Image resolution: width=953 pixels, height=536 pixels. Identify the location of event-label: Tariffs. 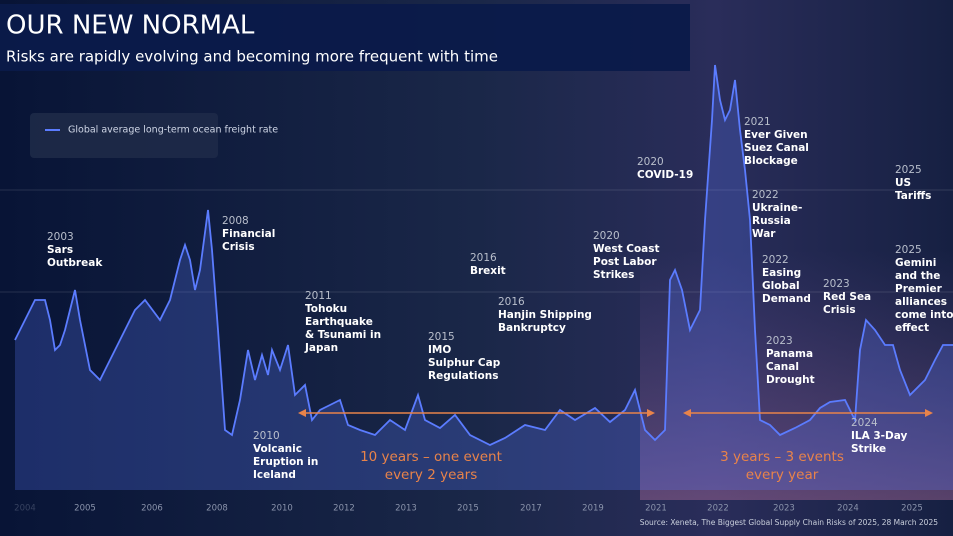
(913, 196).